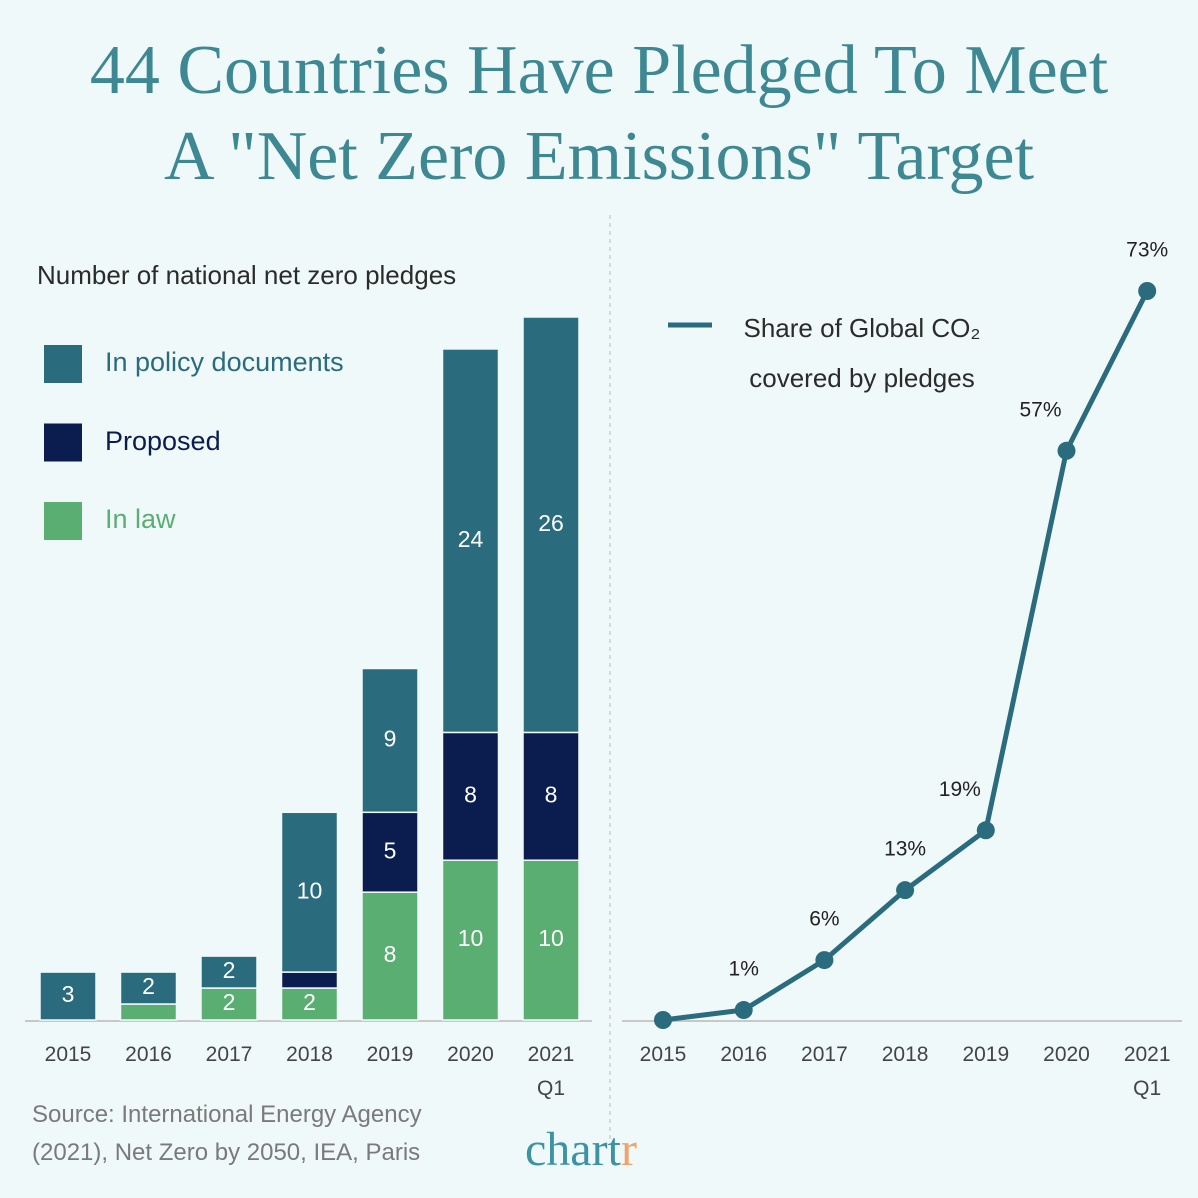  What do you see at coordinates (824, 919) in the screenshot?
I see `value-label: 6%` at bounding box center [824, 919].